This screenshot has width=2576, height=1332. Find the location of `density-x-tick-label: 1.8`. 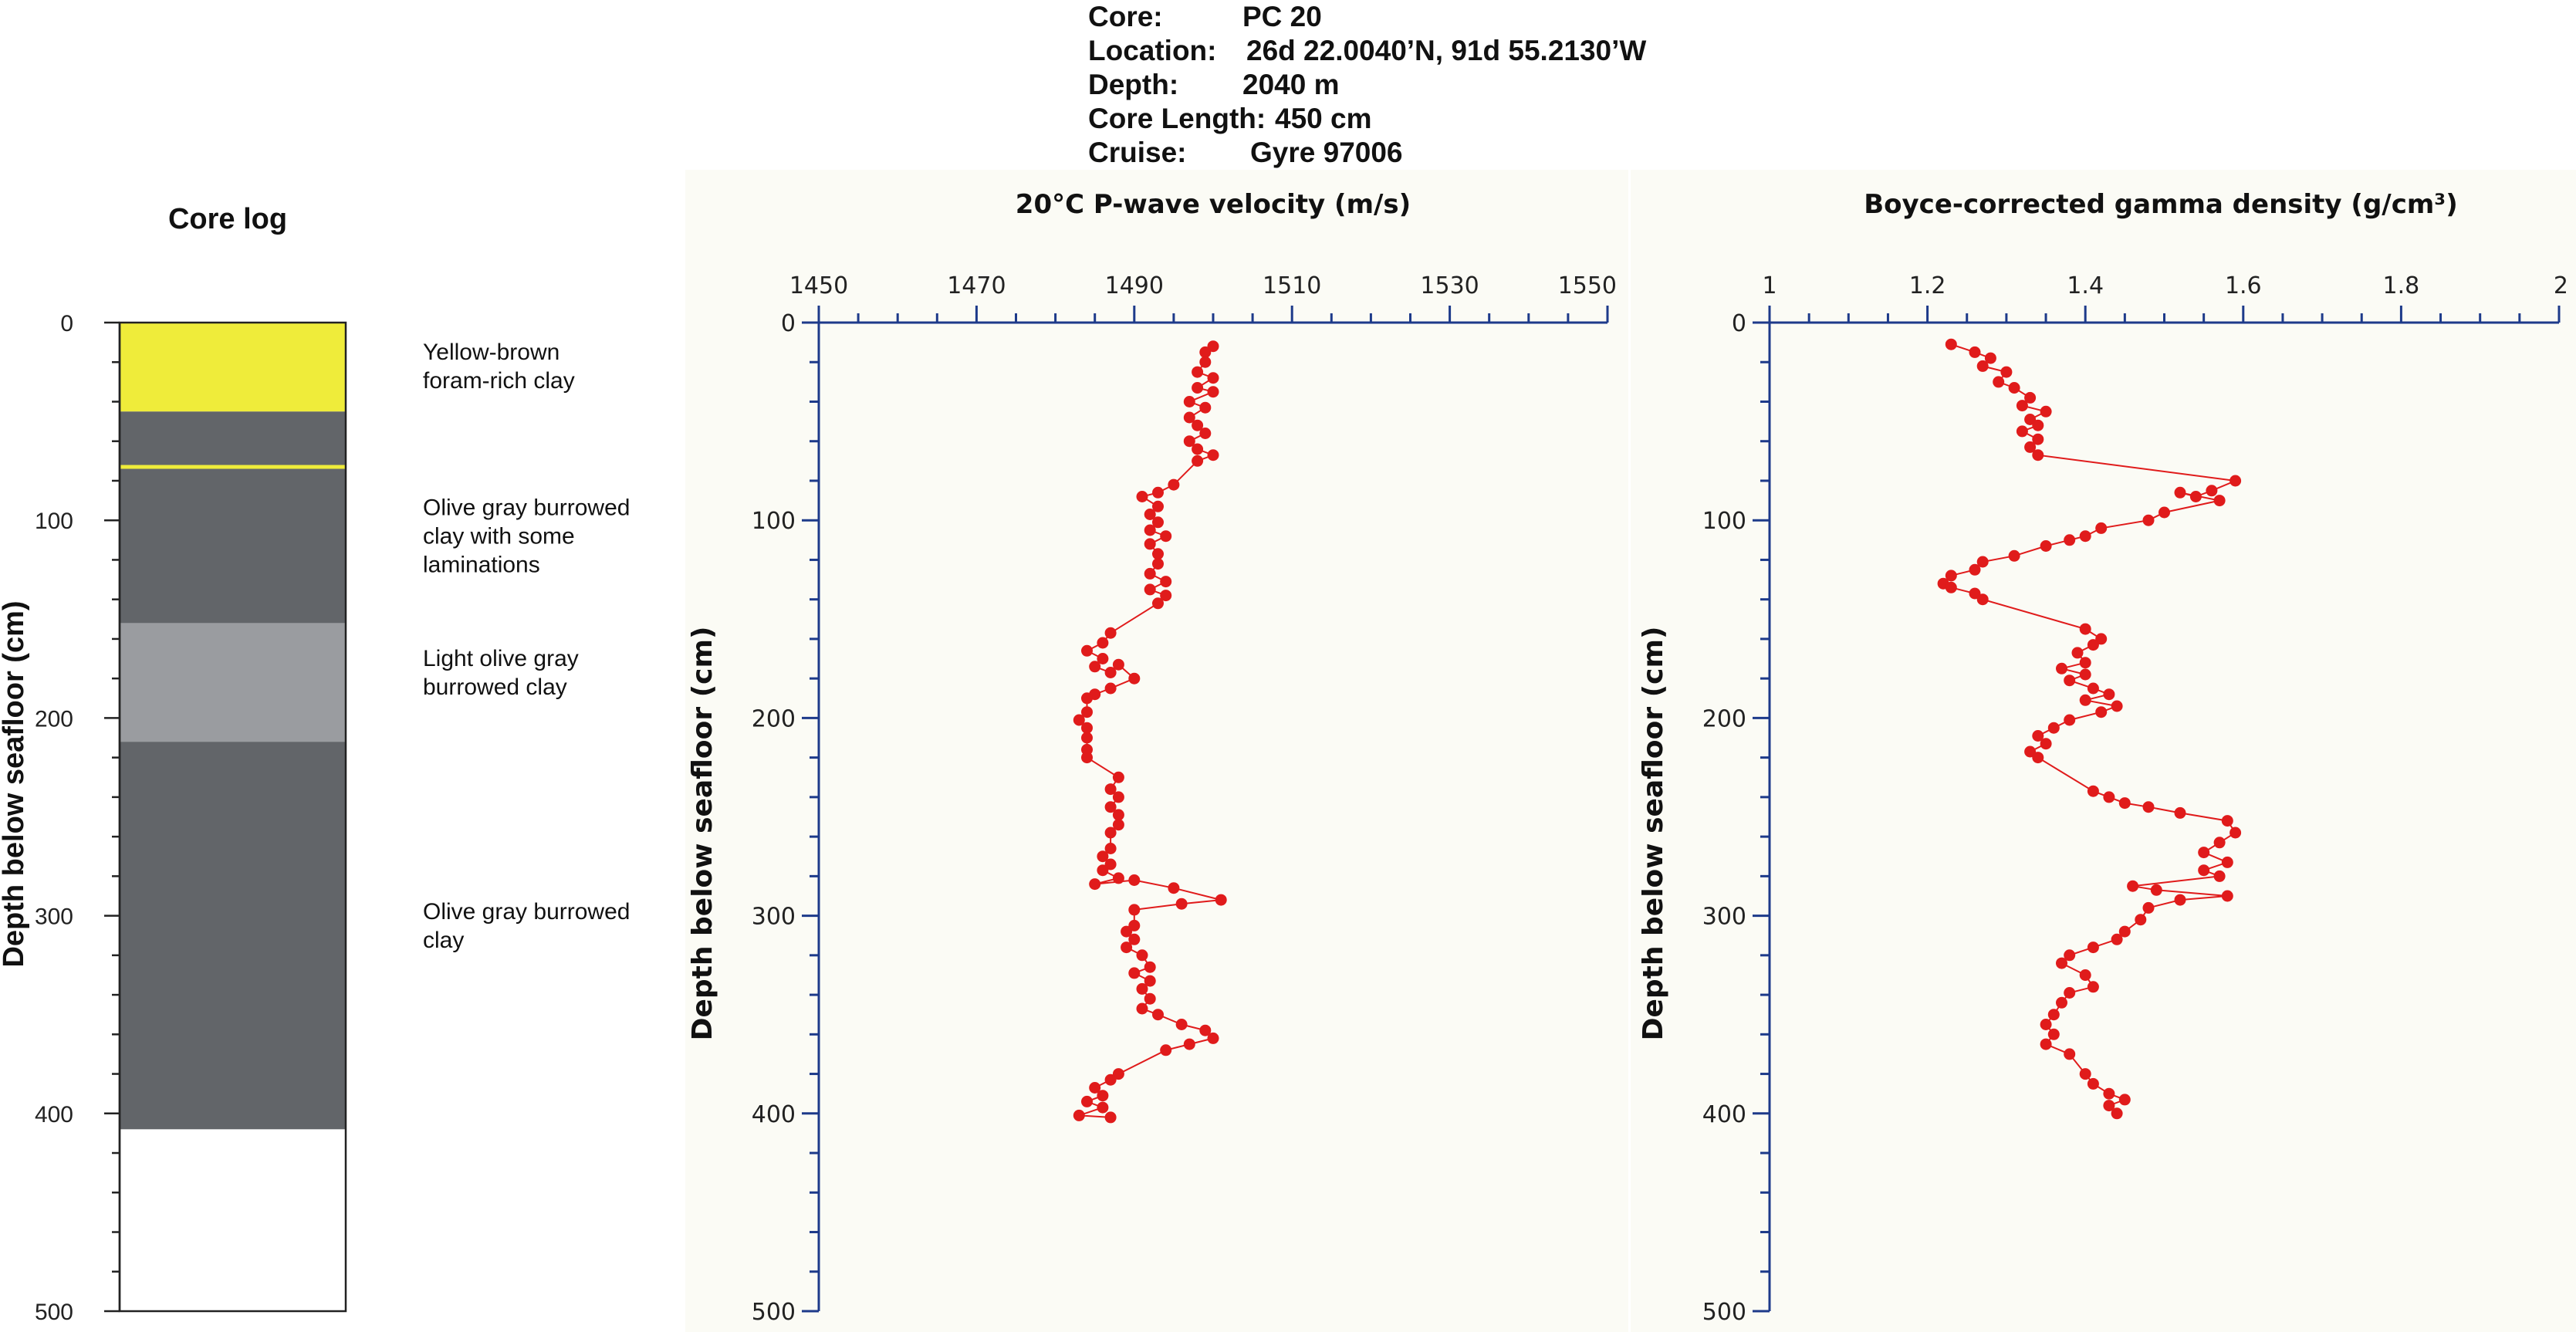

density-x-tick-label: 1.8 is located at coordinates (2401, 285).